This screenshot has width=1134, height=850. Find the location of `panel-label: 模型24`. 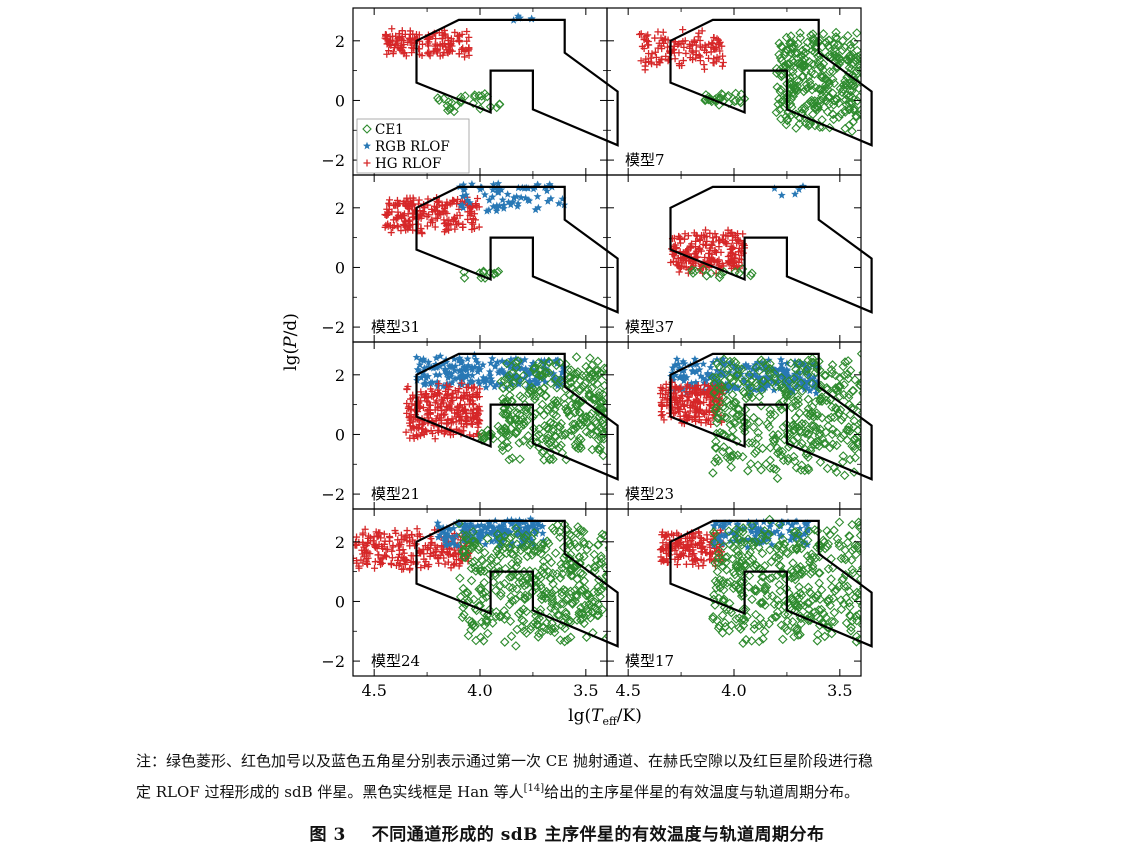

panel-label: 模型24 is located at coordinates (395, 661).